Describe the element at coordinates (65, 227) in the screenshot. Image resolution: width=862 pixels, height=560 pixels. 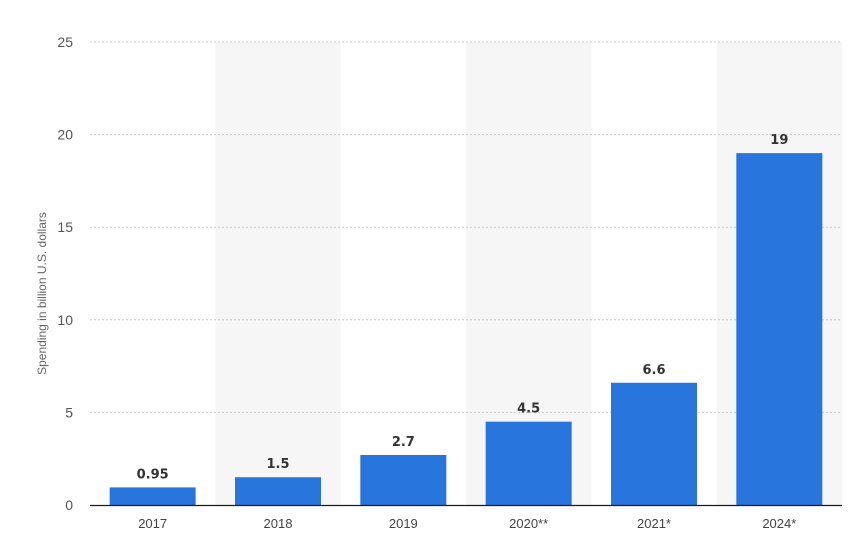
I see `y-tick-label: 15` at that location.